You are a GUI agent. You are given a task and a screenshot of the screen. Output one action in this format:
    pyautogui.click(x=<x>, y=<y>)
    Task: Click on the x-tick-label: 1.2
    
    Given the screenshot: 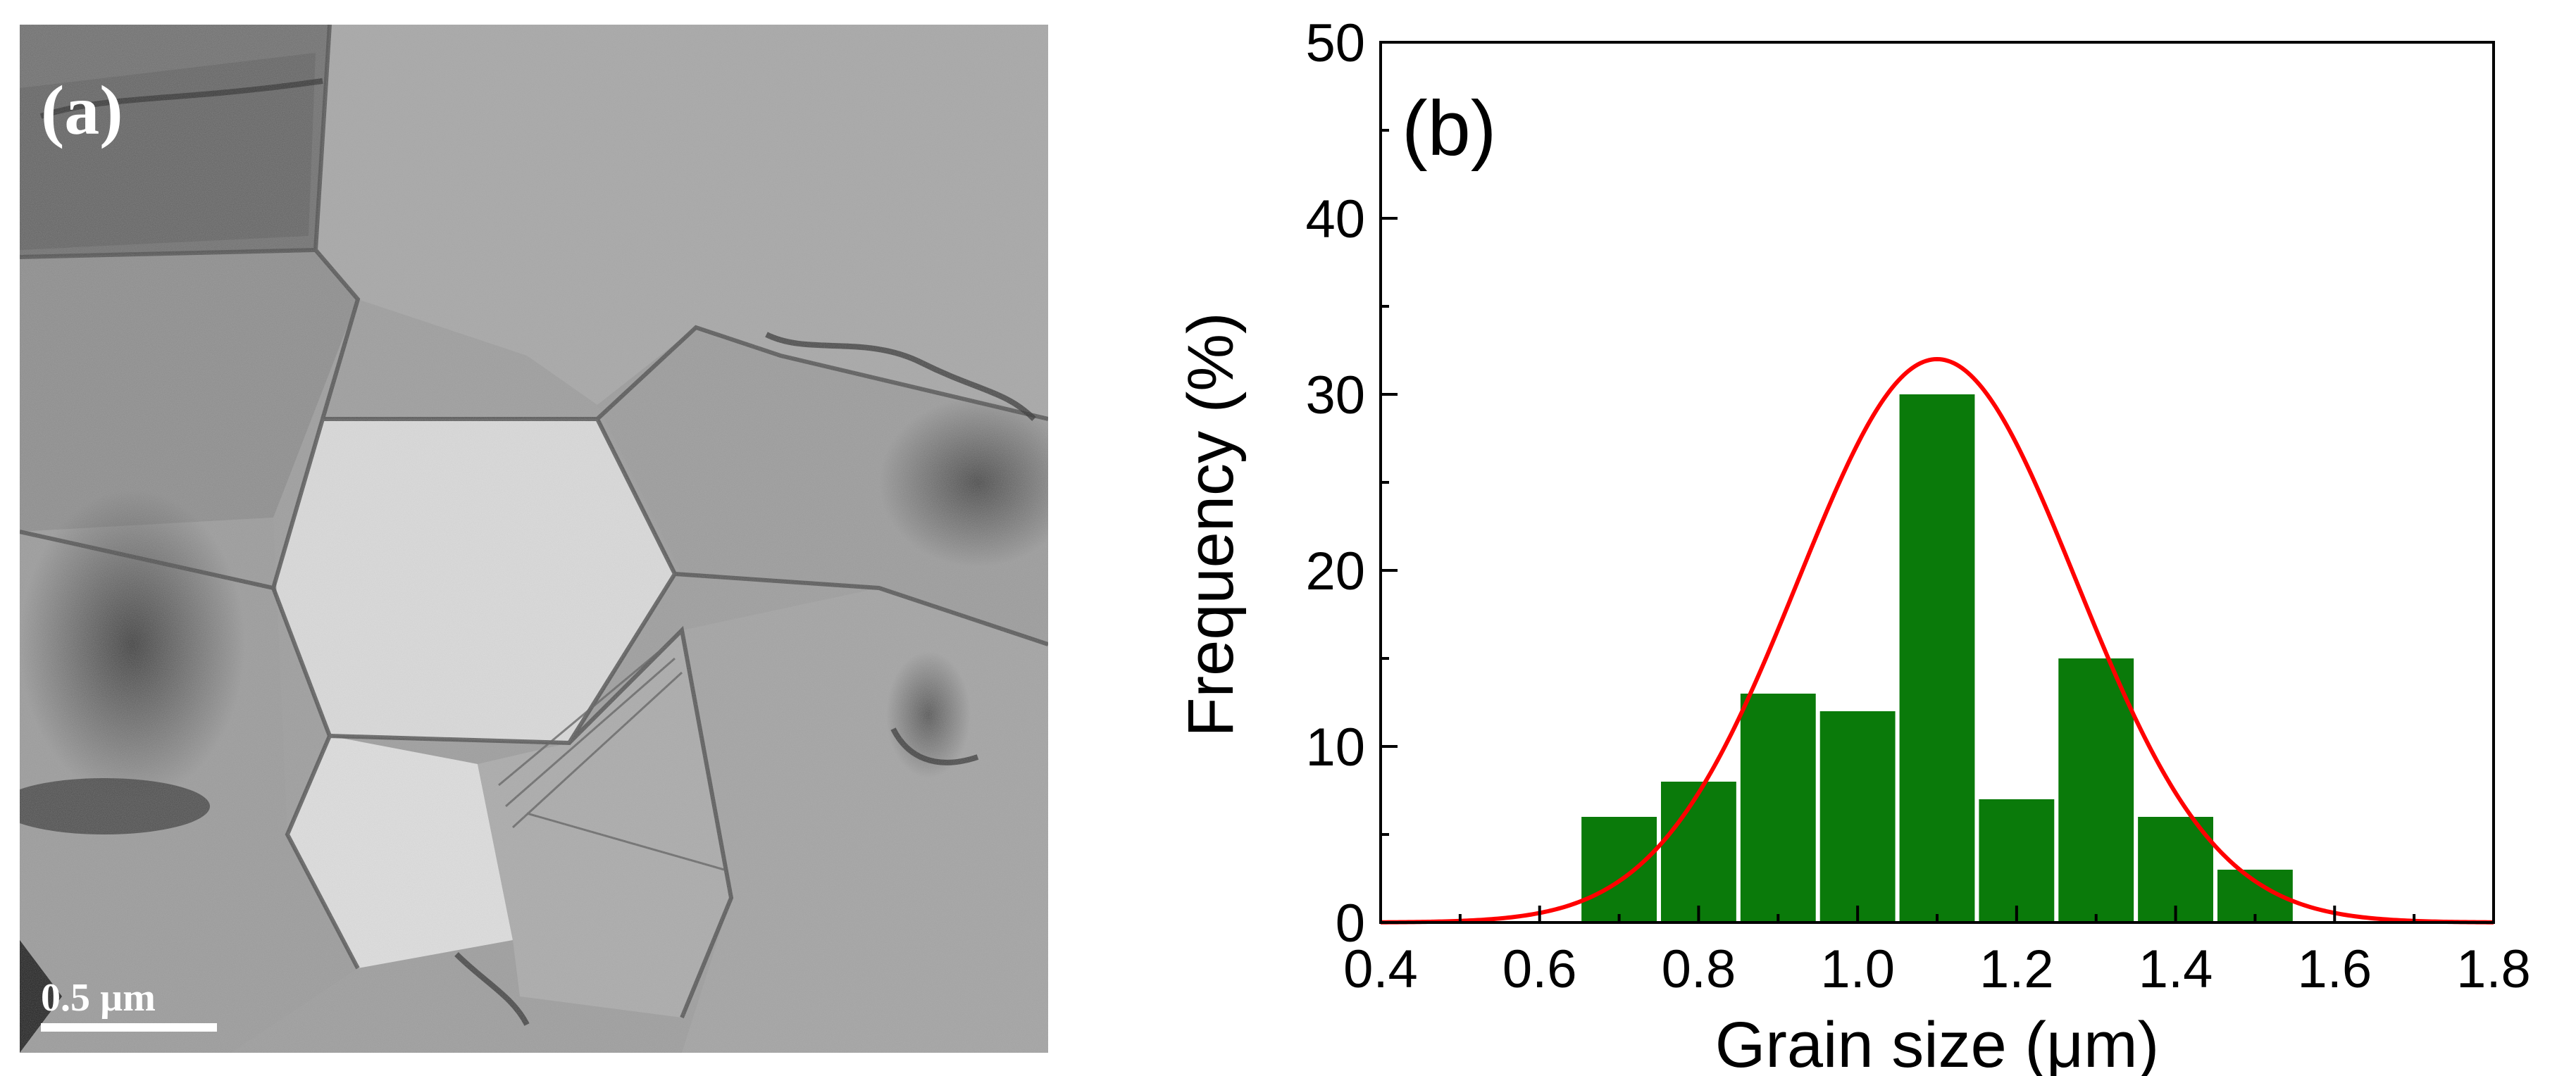 What is the action you would take?
    pyautogui.click(x=2016, y=969)
    